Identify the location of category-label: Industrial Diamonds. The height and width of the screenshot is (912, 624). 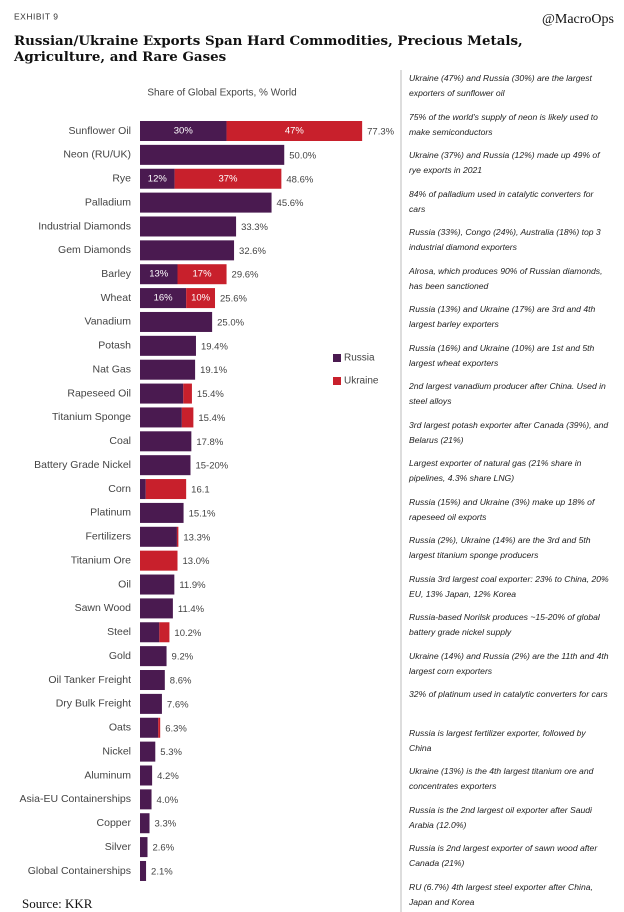
(84, 226).